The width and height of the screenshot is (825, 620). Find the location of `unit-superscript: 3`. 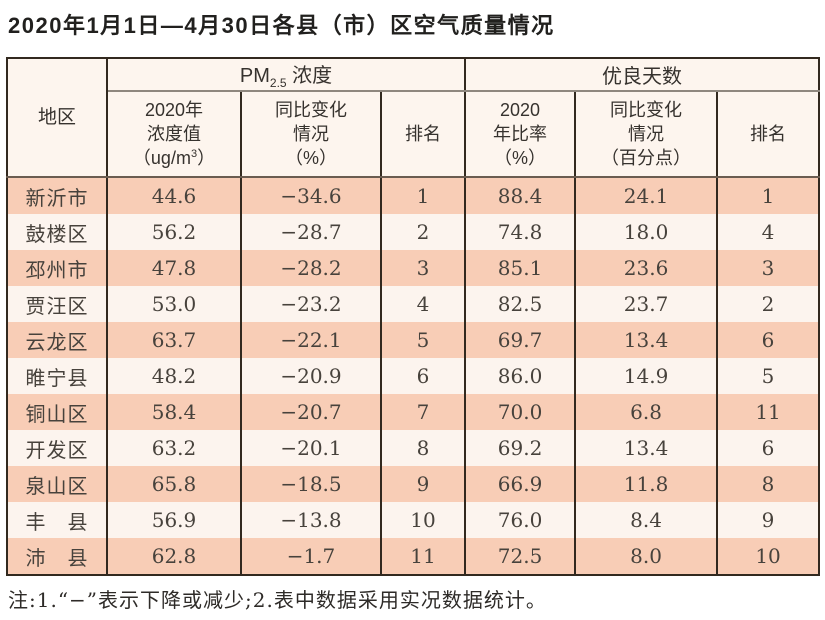

unit-superscript: 3 is located at coordinates (194, 154).